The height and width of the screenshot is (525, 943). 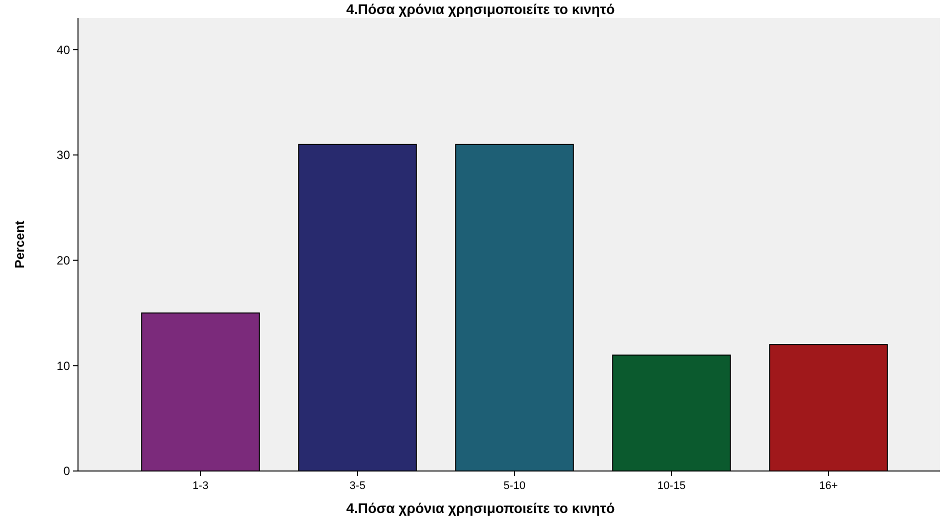 I want to click on x-tick-label: 1-3, so click(x=200, y=486).